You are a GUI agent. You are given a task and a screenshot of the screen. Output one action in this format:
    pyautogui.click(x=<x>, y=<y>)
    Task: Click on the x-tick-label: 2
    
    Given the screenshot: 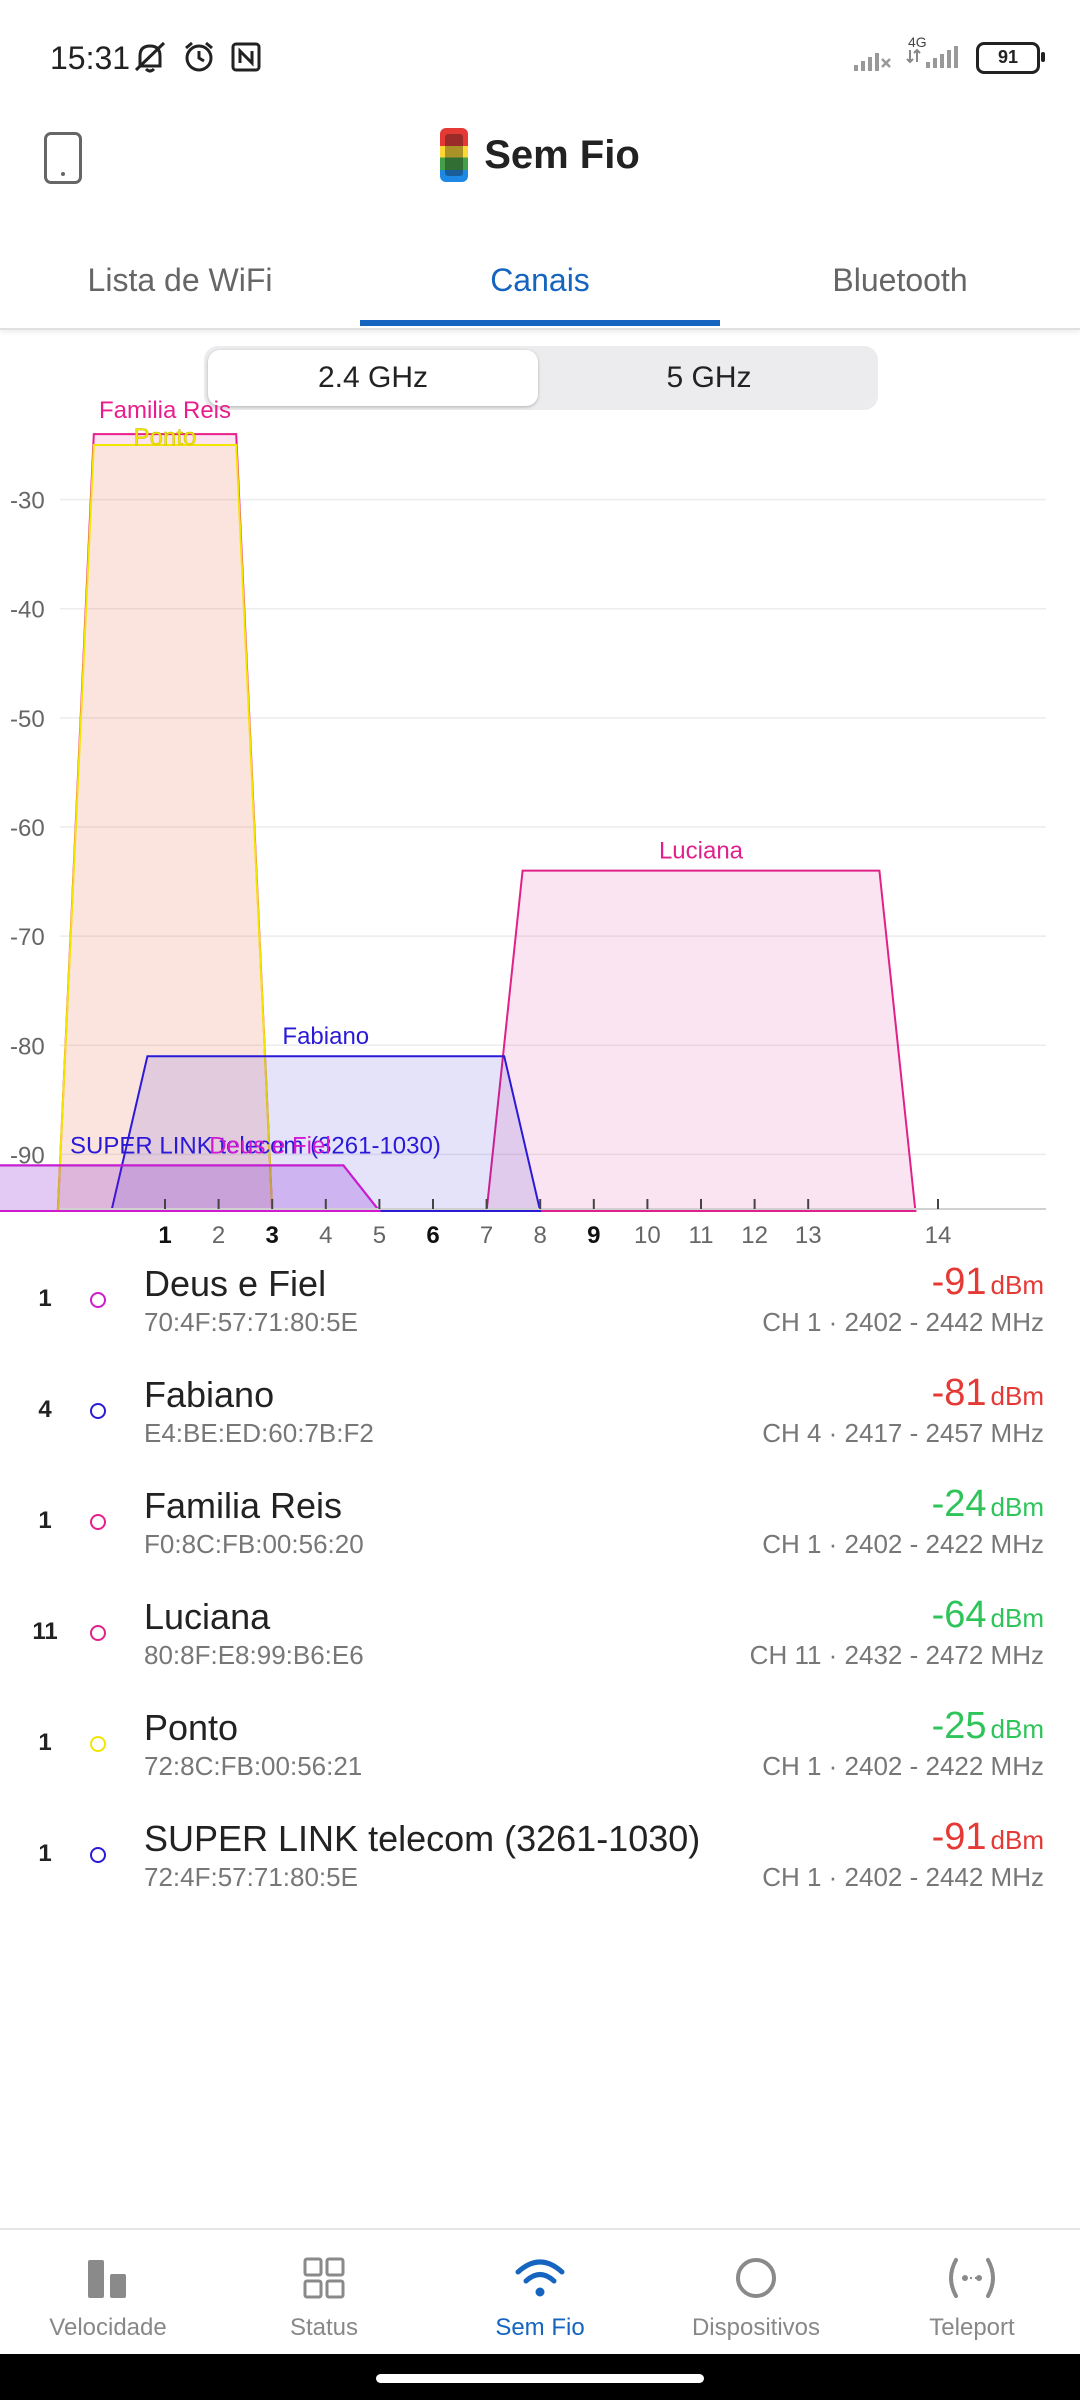 What is the action you would take?
    pyautogui.click(x=218, y=1235)
    